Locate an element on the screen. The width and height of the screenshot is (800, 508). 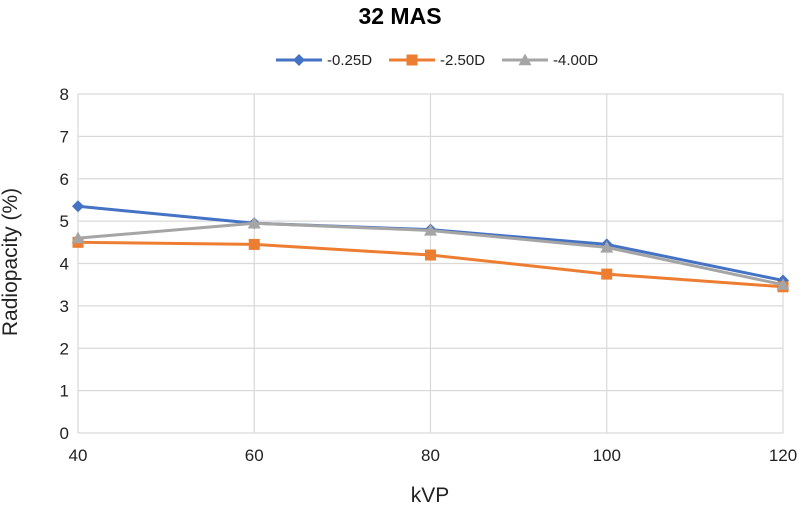
legend-label: -4.00D is located at coordinates (575, 60).